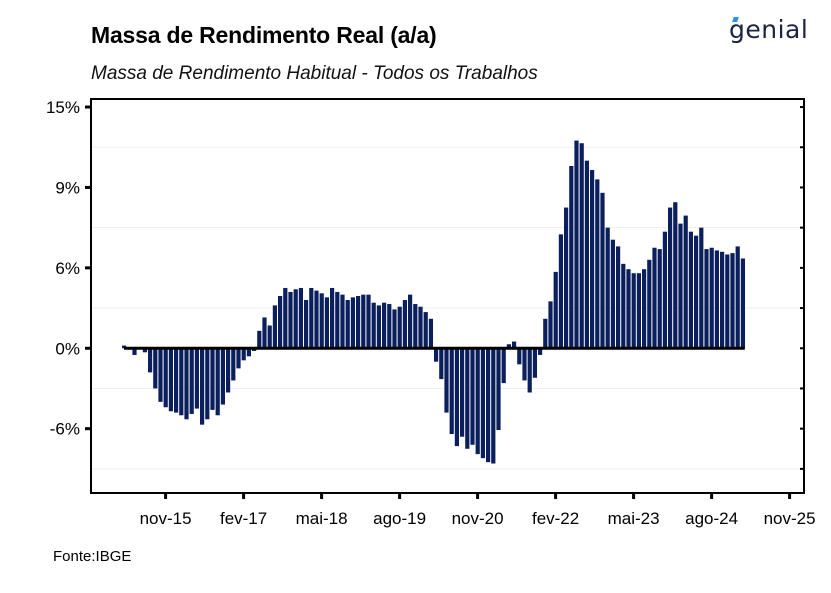  I want to click on x-tick-label: nov-20, so click(478, 518).